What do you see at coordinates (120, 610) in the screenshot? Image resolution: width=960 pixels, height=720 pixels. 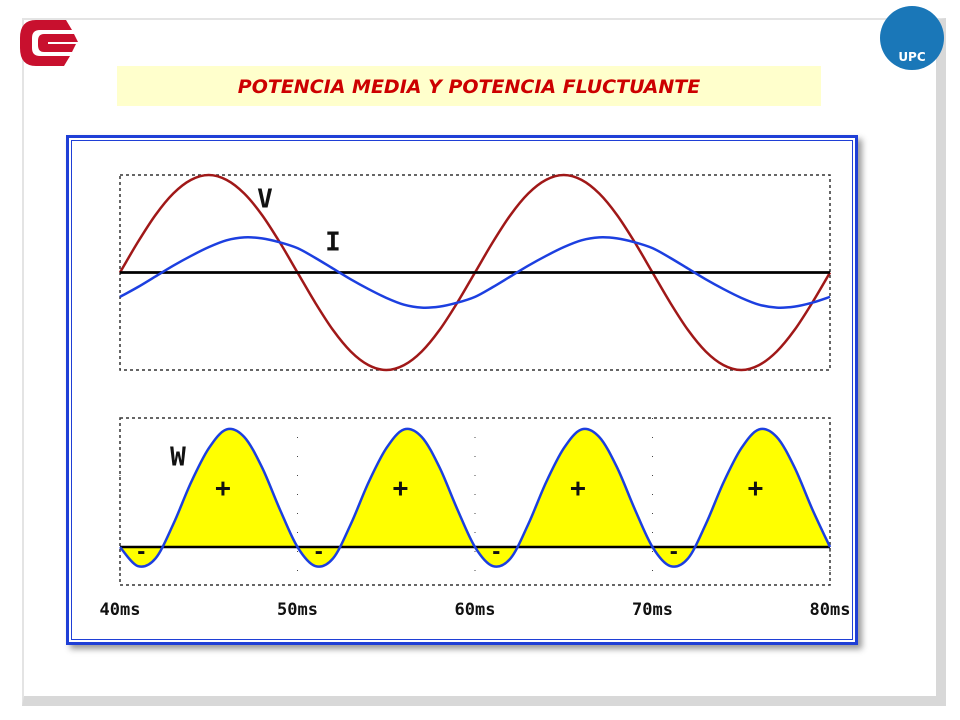 I see `x-tick-label: 40ms` at bounding box center [120, 610].